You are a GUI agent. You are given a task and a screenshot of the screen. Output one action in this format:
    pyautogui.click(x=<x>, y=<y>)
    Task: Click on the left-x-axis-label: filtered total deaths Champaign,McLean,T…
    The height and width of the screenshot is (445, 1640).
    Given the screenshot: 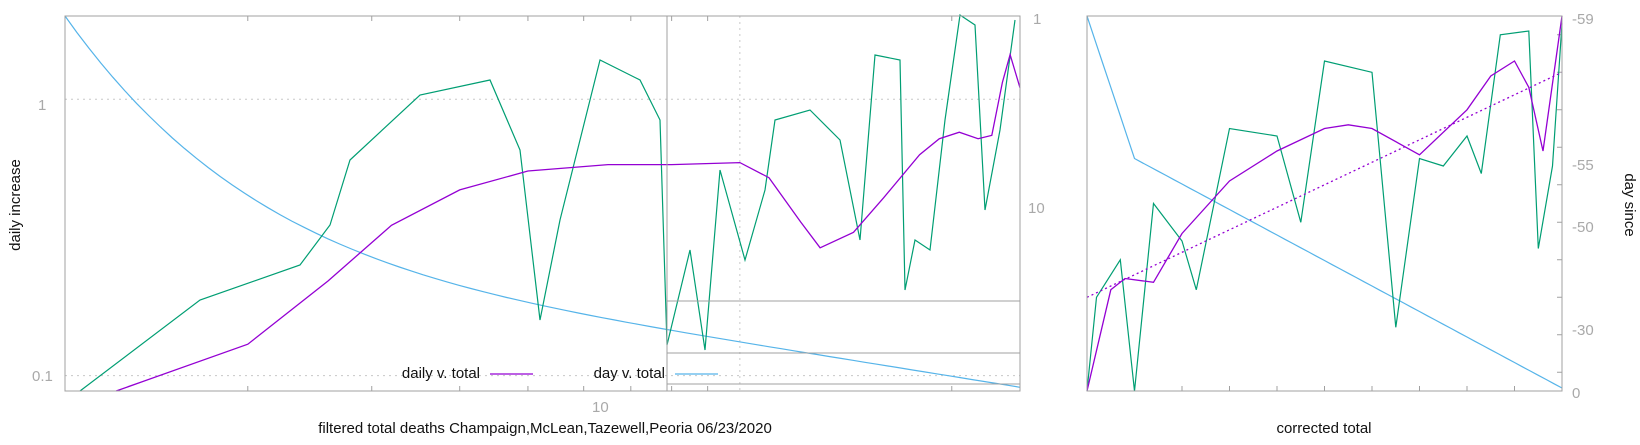 What is the action you would take?
    pyautogui.click(x=545, y=428)
    